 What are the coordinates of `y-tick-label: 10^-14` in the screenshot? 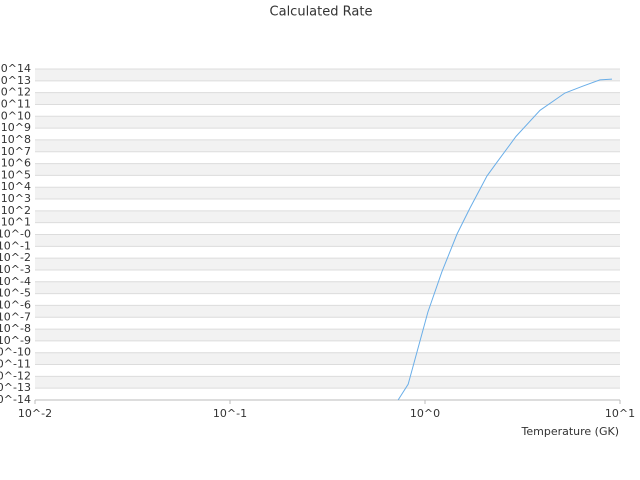 It's located at (15, 399).